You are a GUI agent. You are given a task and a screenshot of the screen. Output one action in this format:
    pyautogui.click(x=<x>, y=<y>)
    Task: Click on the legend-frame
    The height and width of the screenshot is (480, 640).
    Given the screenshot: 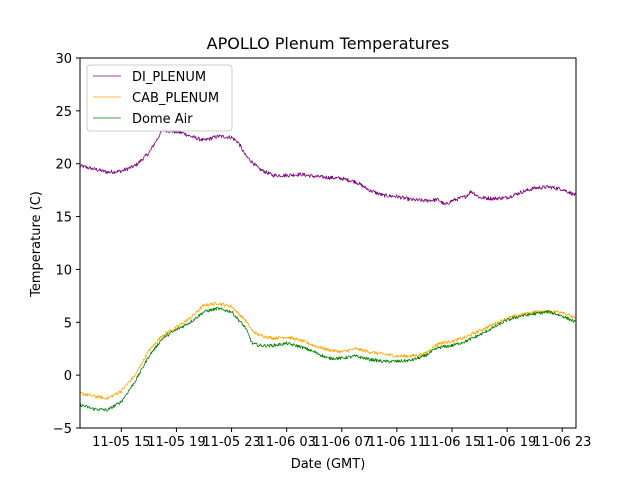 What is the action you would take?
    pyautogui.click(x=159, y=98)
    